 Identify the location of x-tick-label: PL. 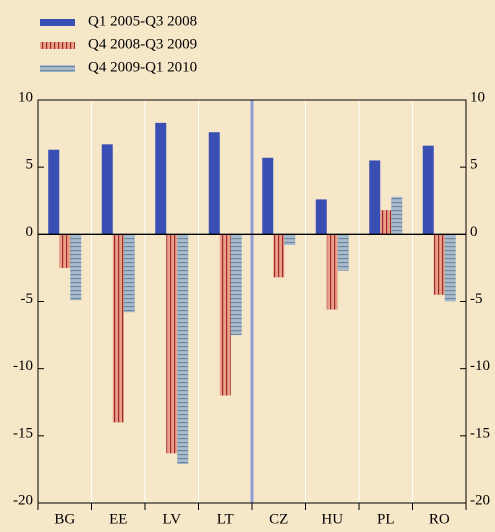
(386, 519).